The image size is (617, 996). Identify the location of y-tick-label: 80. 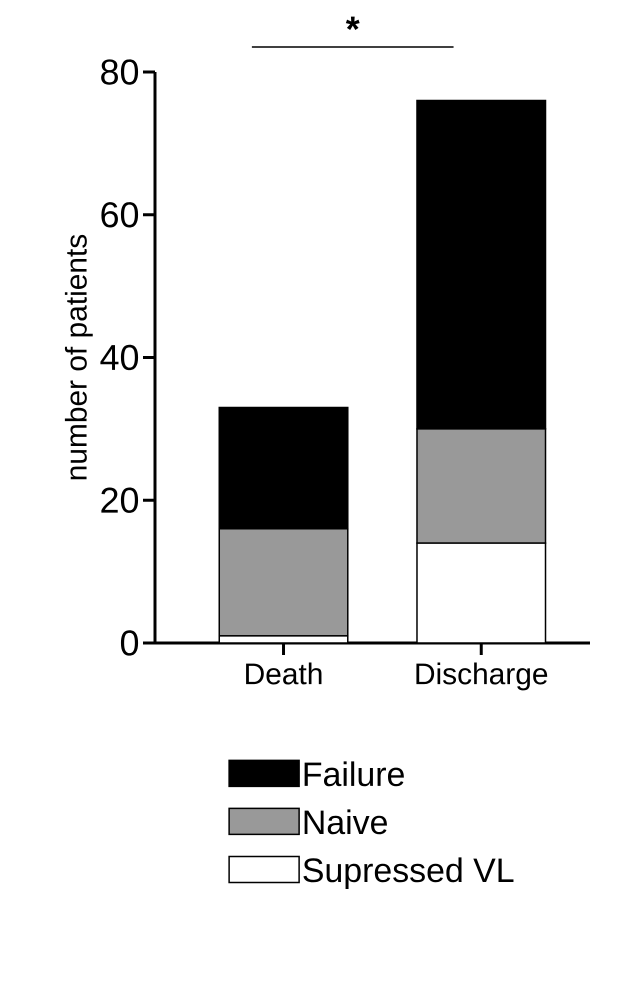
(119, 72).